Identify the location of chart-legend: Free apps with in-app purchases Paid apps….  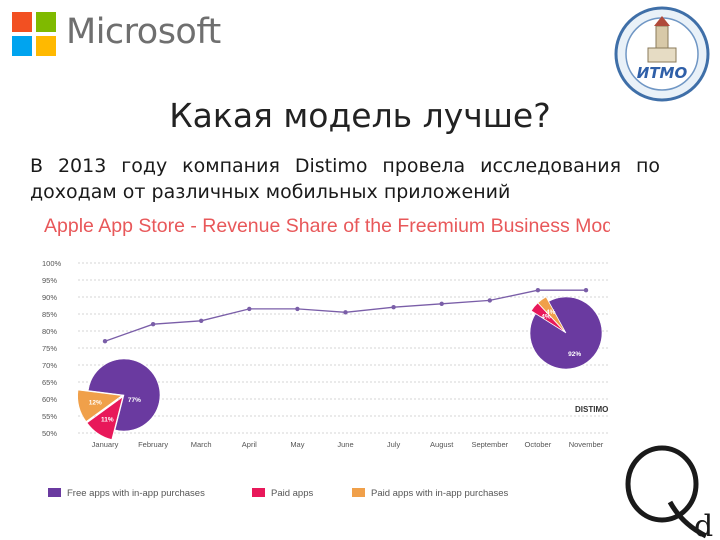
(278, 493).